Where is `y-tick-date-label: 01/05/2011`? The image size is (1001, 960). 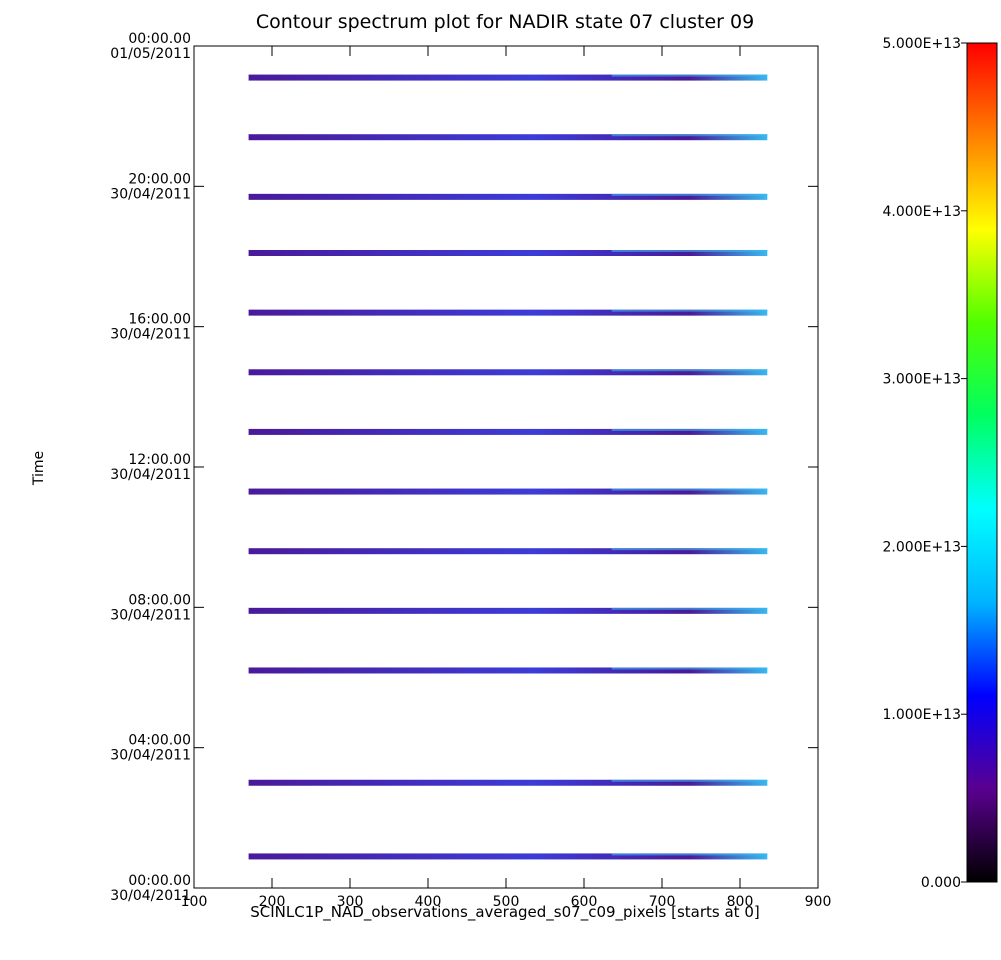 y-tick-date-label: 01/05/2011 is located at coordinates (150, 54).